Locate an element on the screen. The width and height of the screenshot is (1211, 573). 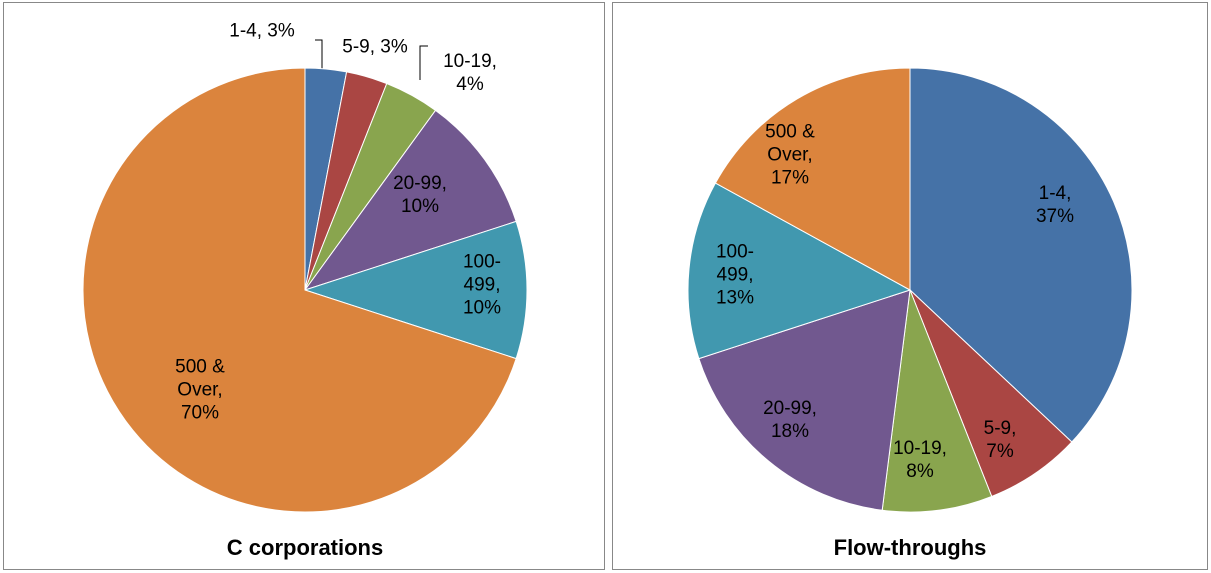
slice-label: 5-9, 7% is located at coordinates (1000, 440).